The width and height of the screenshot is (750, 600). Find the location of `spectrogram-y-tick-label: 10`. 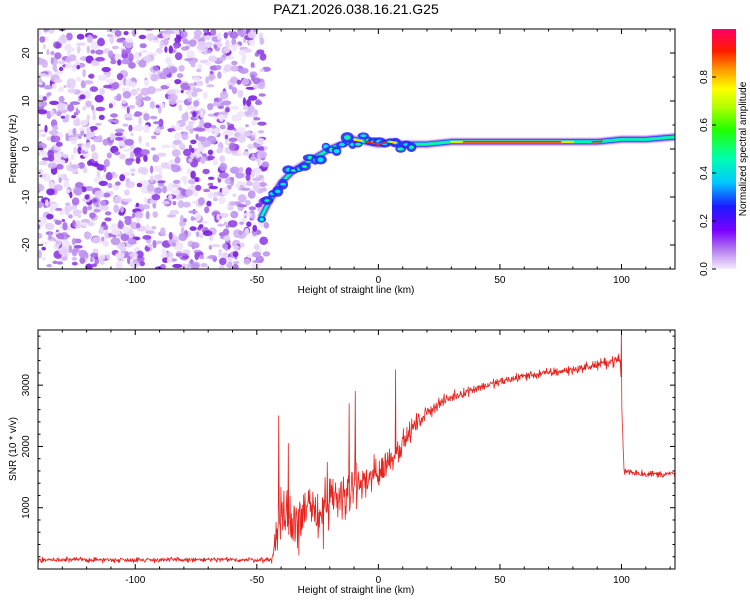

spectrogram-y-tick-label: 10 is located at coordinates (26, 101).